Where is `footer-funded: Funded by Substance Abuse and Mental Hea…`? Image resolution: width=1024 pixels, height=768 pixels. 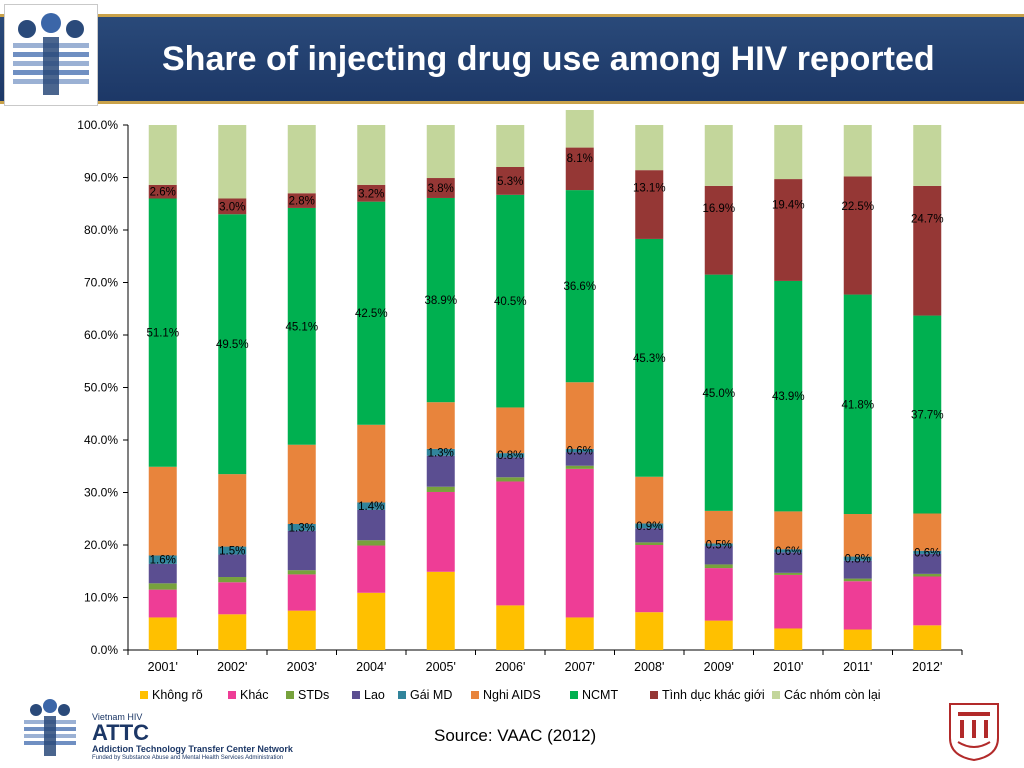 footer-funded: Funded by Substance Abuse and Mental Hea… is located at coordinates (188, 758).